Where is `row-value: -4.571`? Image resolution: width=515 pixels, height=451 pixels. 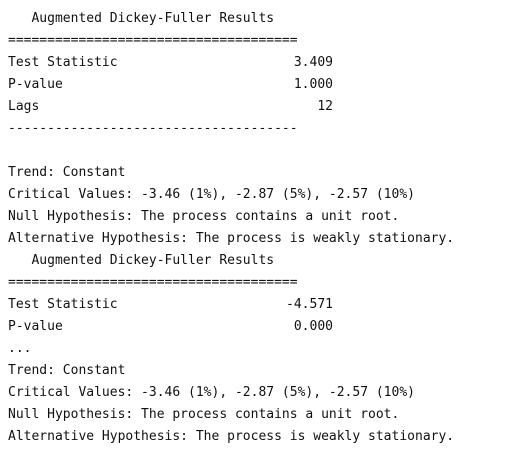
row-value: -4.571 is located at coordinates (309, 304).